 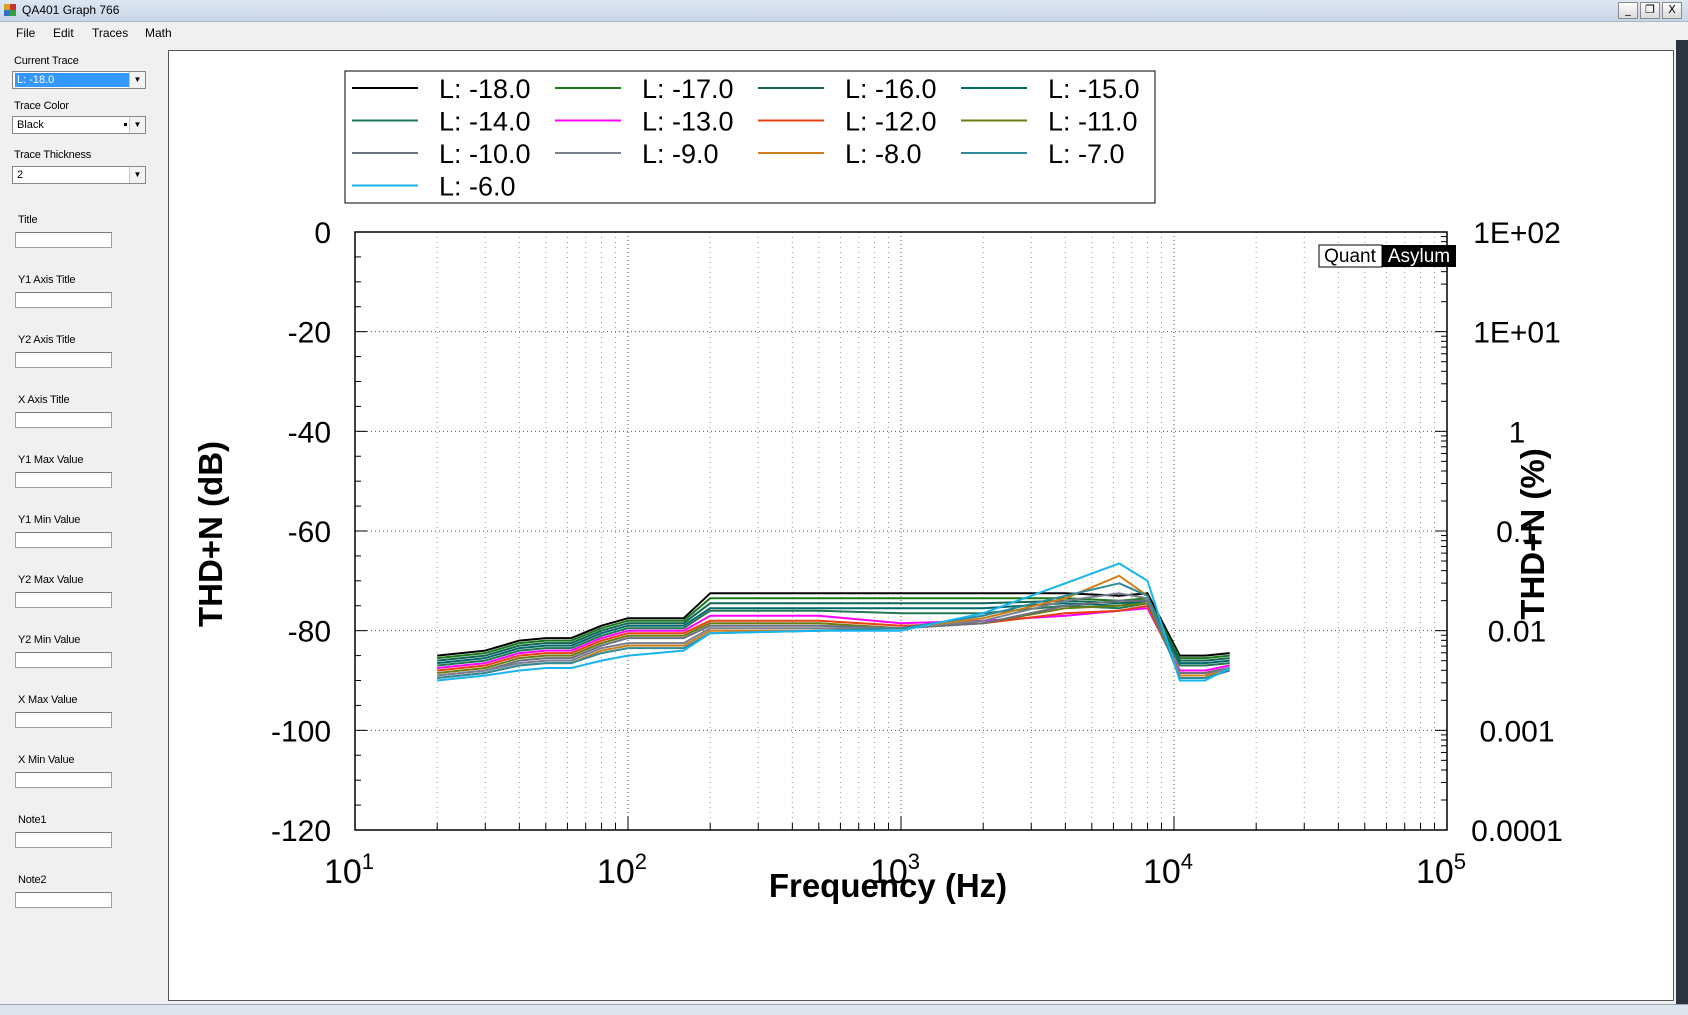 I want to click on watermark-logo: Quant Asylum, so click(x=1387, y=256).